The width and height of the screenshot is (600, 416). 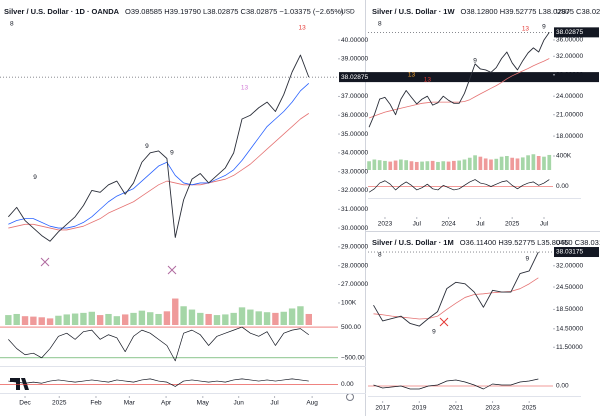 I want to click on y-tick-label: 33.00000, so click(x=354, y=171).